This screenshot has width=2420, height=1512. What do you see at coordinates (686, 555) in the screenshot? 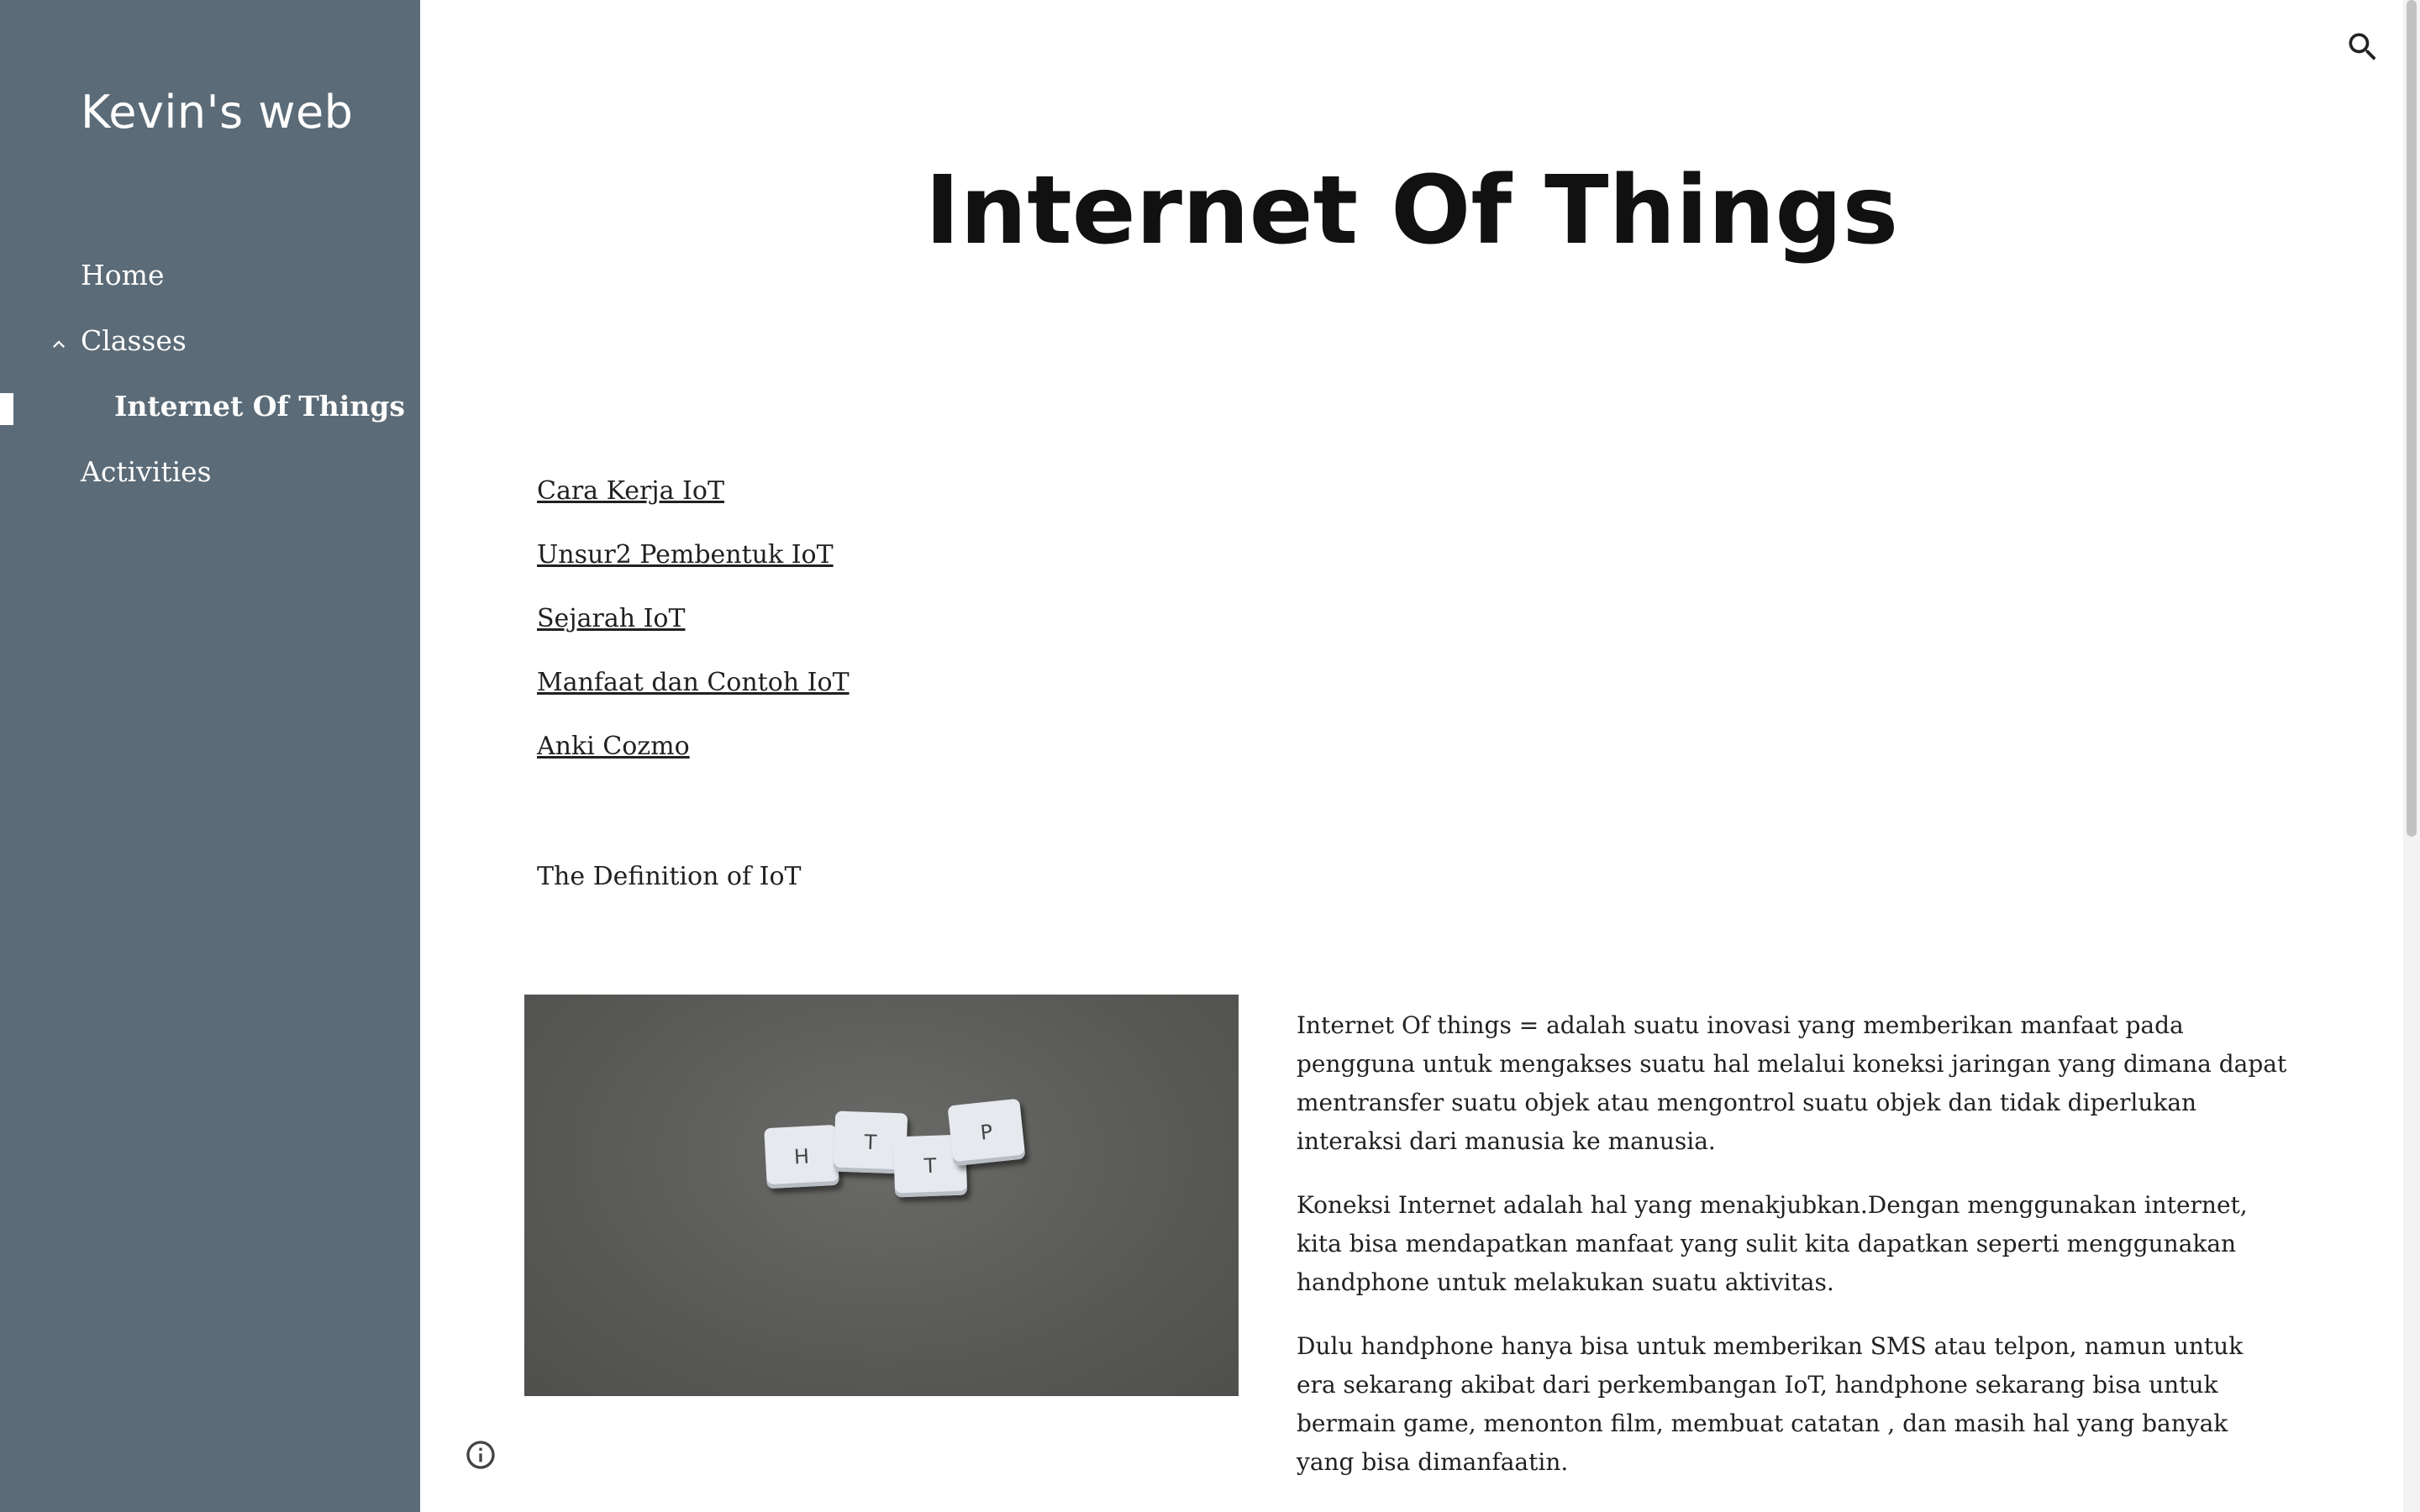
I see `link-unsur2-pembentuk-iot: Unsur2 Pembentuk IoT` at bounding box center [686, 555].